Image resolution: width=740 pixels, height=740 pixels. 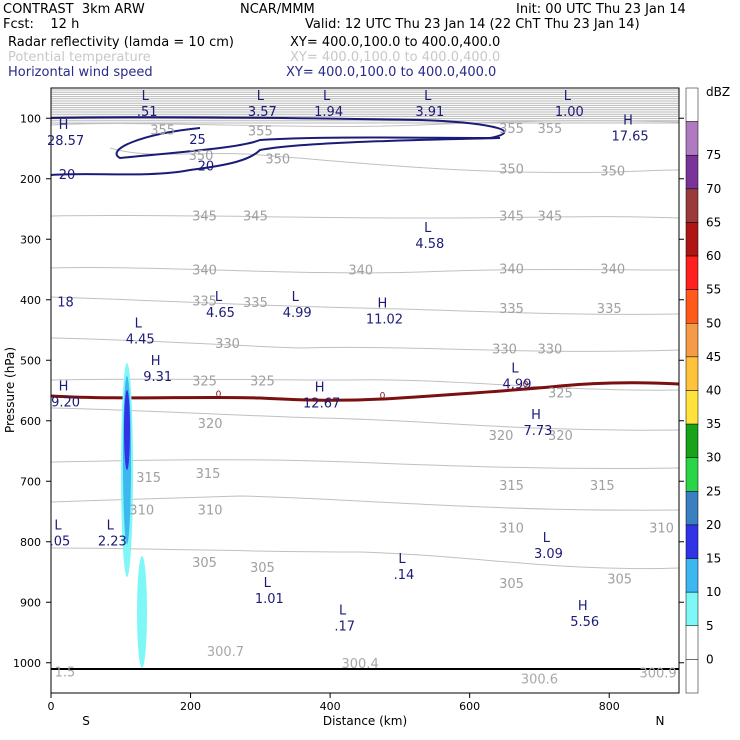 What do you see at coordinates (297, 313) in the screenshot?
I see `extremum-value: 4.99` at bounding box center [297, 313].